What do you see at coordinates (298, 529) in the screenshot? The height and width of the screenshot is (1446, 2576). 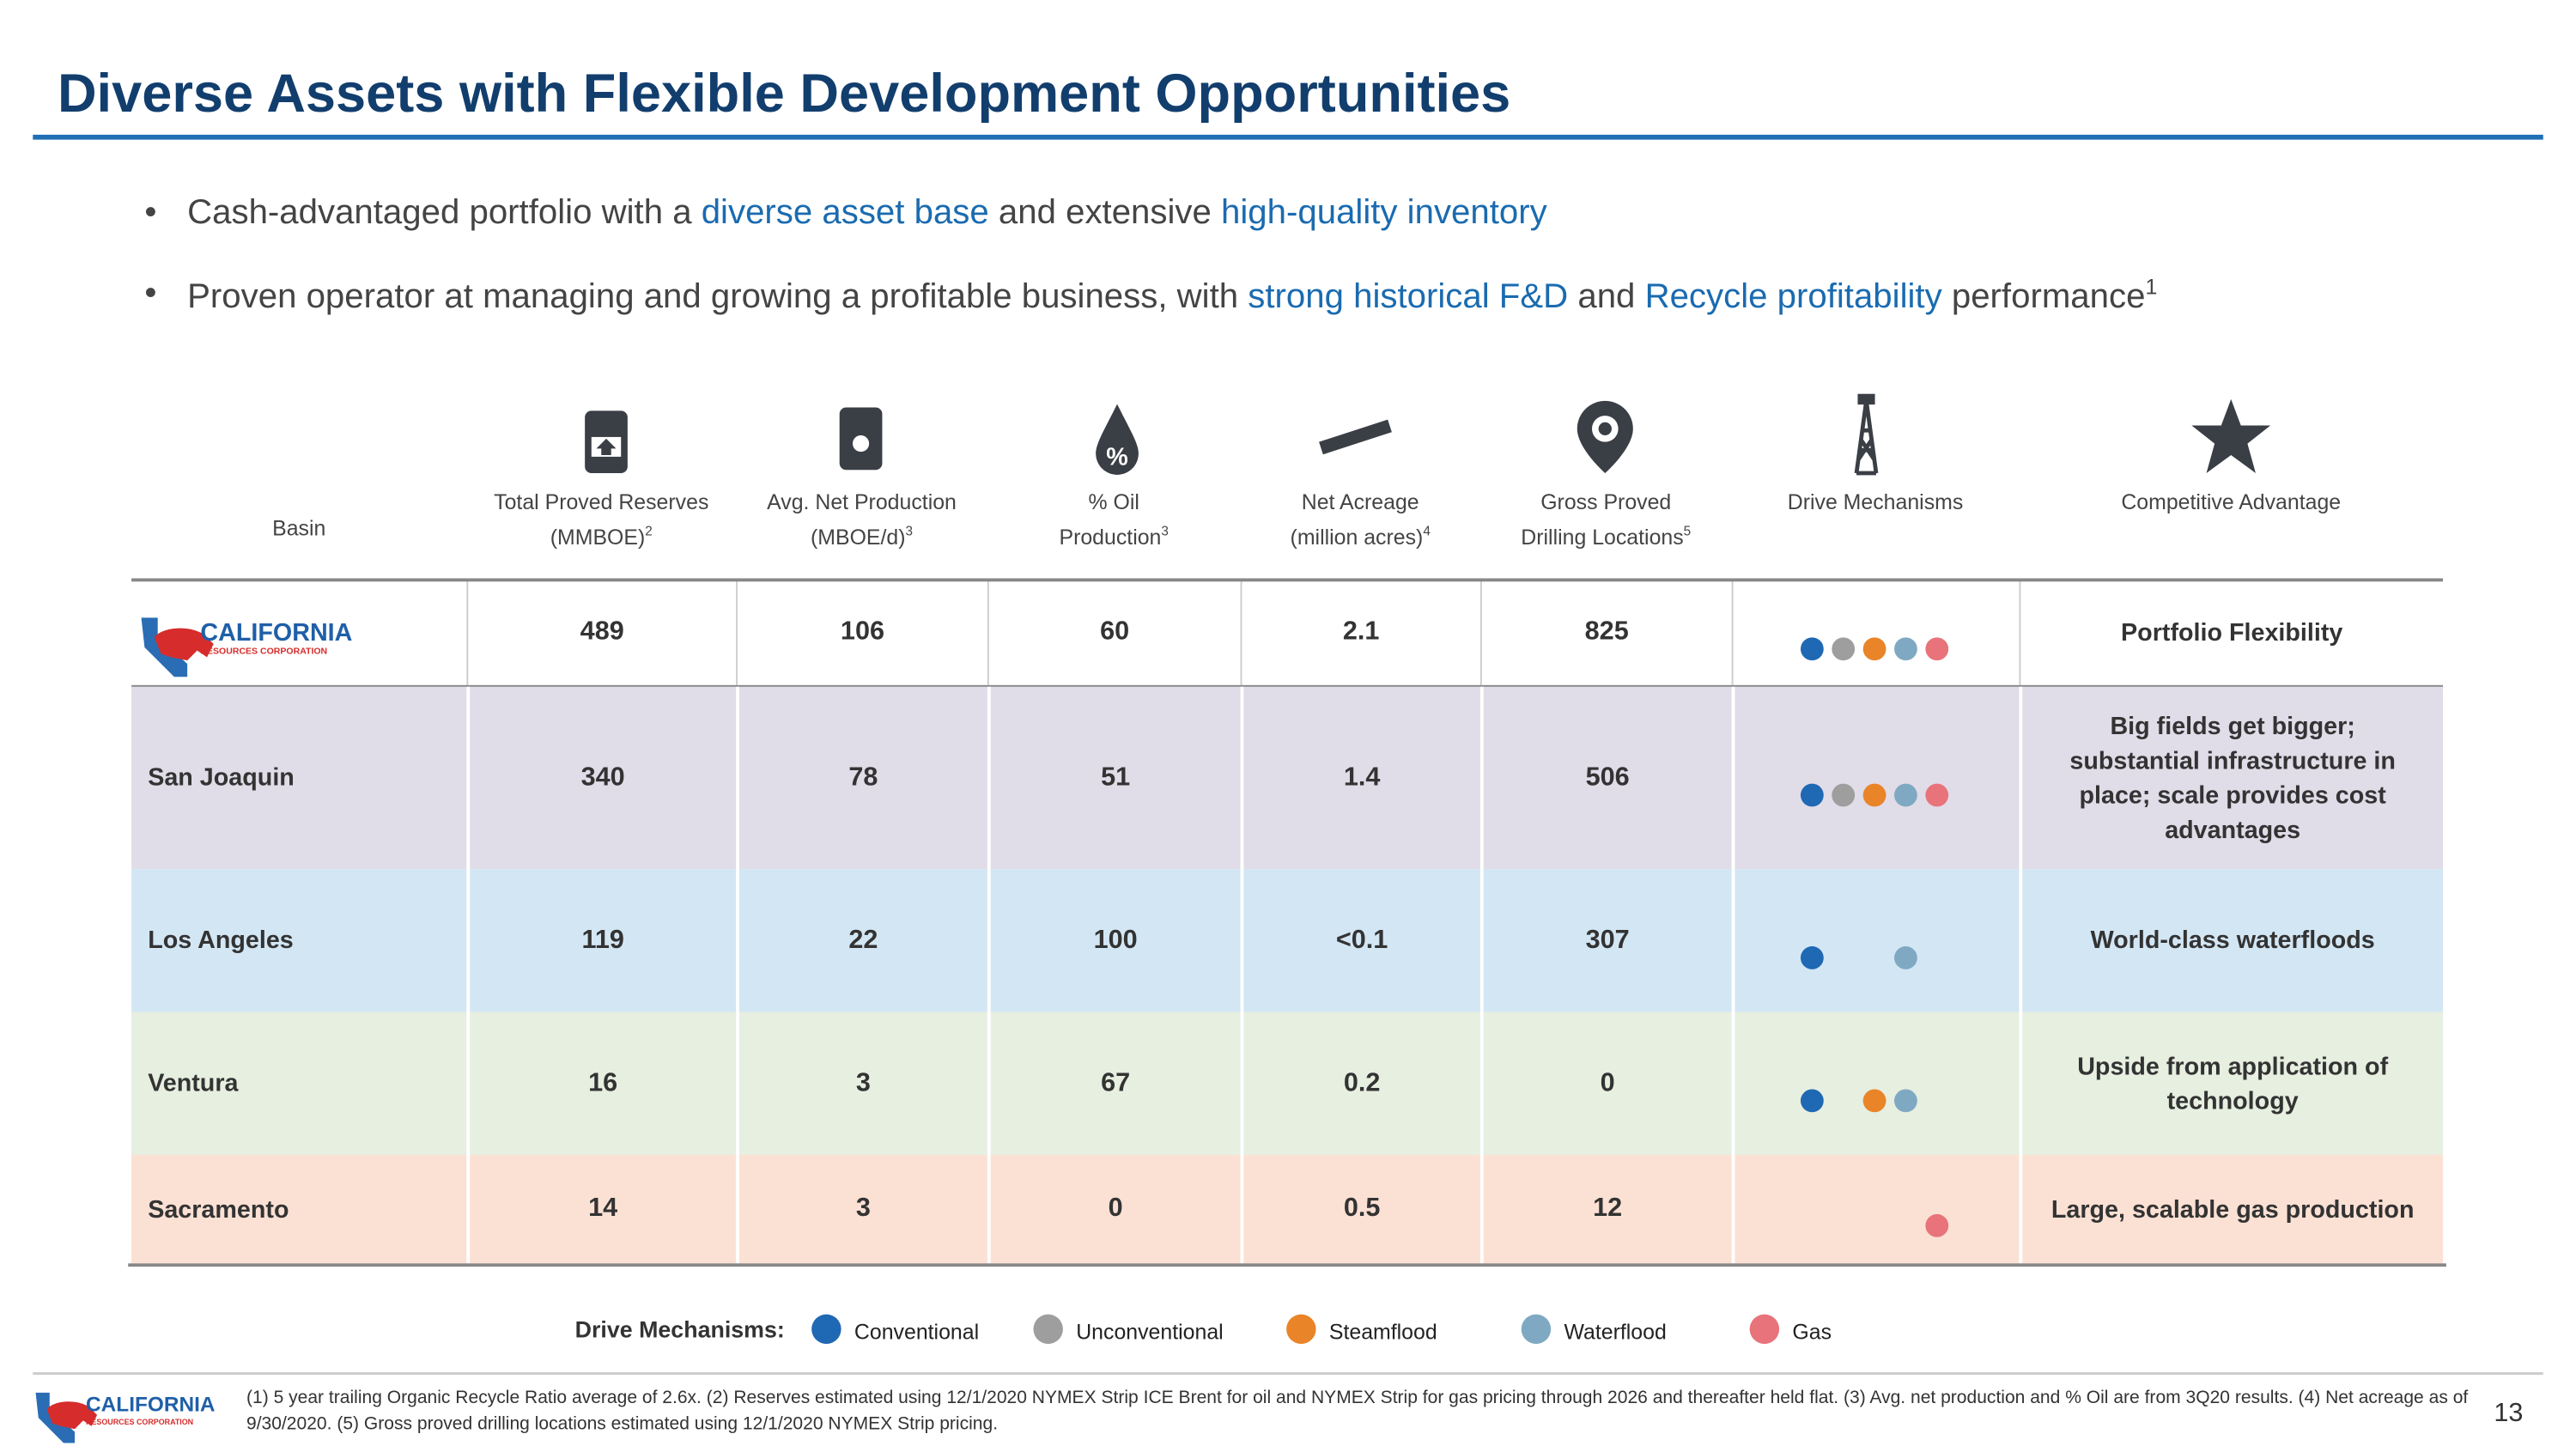 I see `column-header: Basin` at bounding box center [298, 529].